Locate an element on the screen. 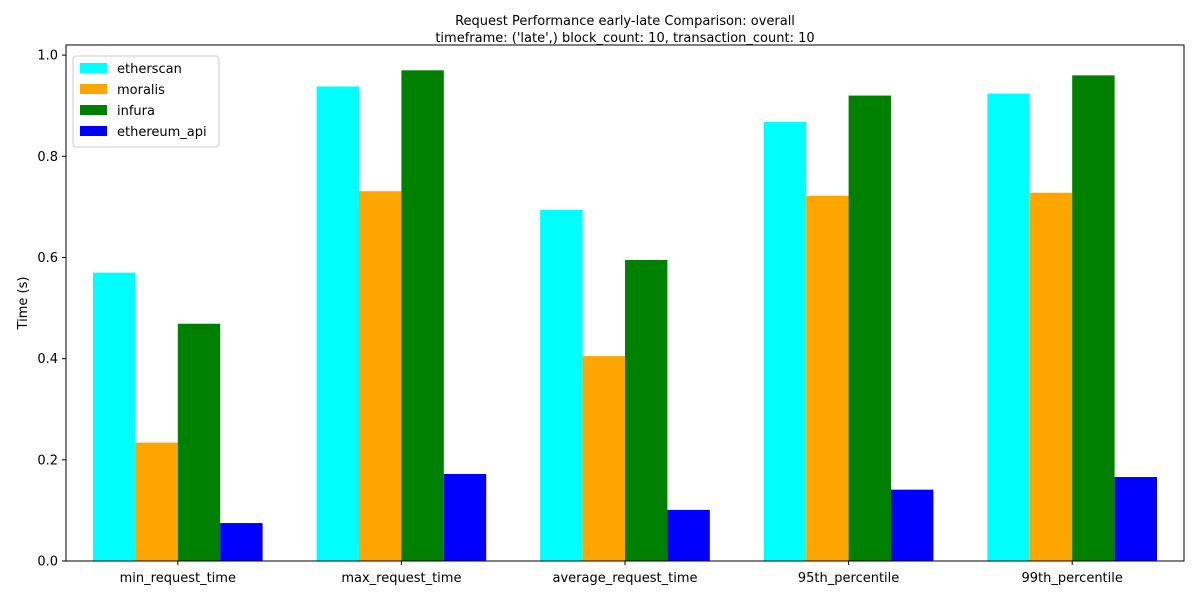 This screenshot has height=600, width=1200. legend-label-etherscan: etherscan is located at coordinates (149, 69).